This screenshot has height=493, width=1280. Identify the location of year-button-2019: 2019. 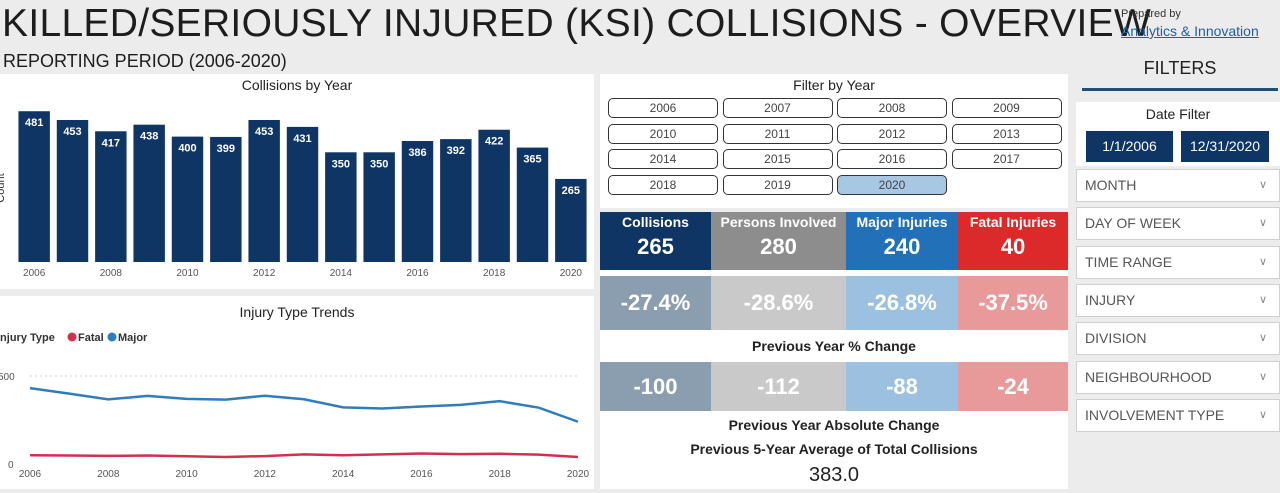
(777, 184).